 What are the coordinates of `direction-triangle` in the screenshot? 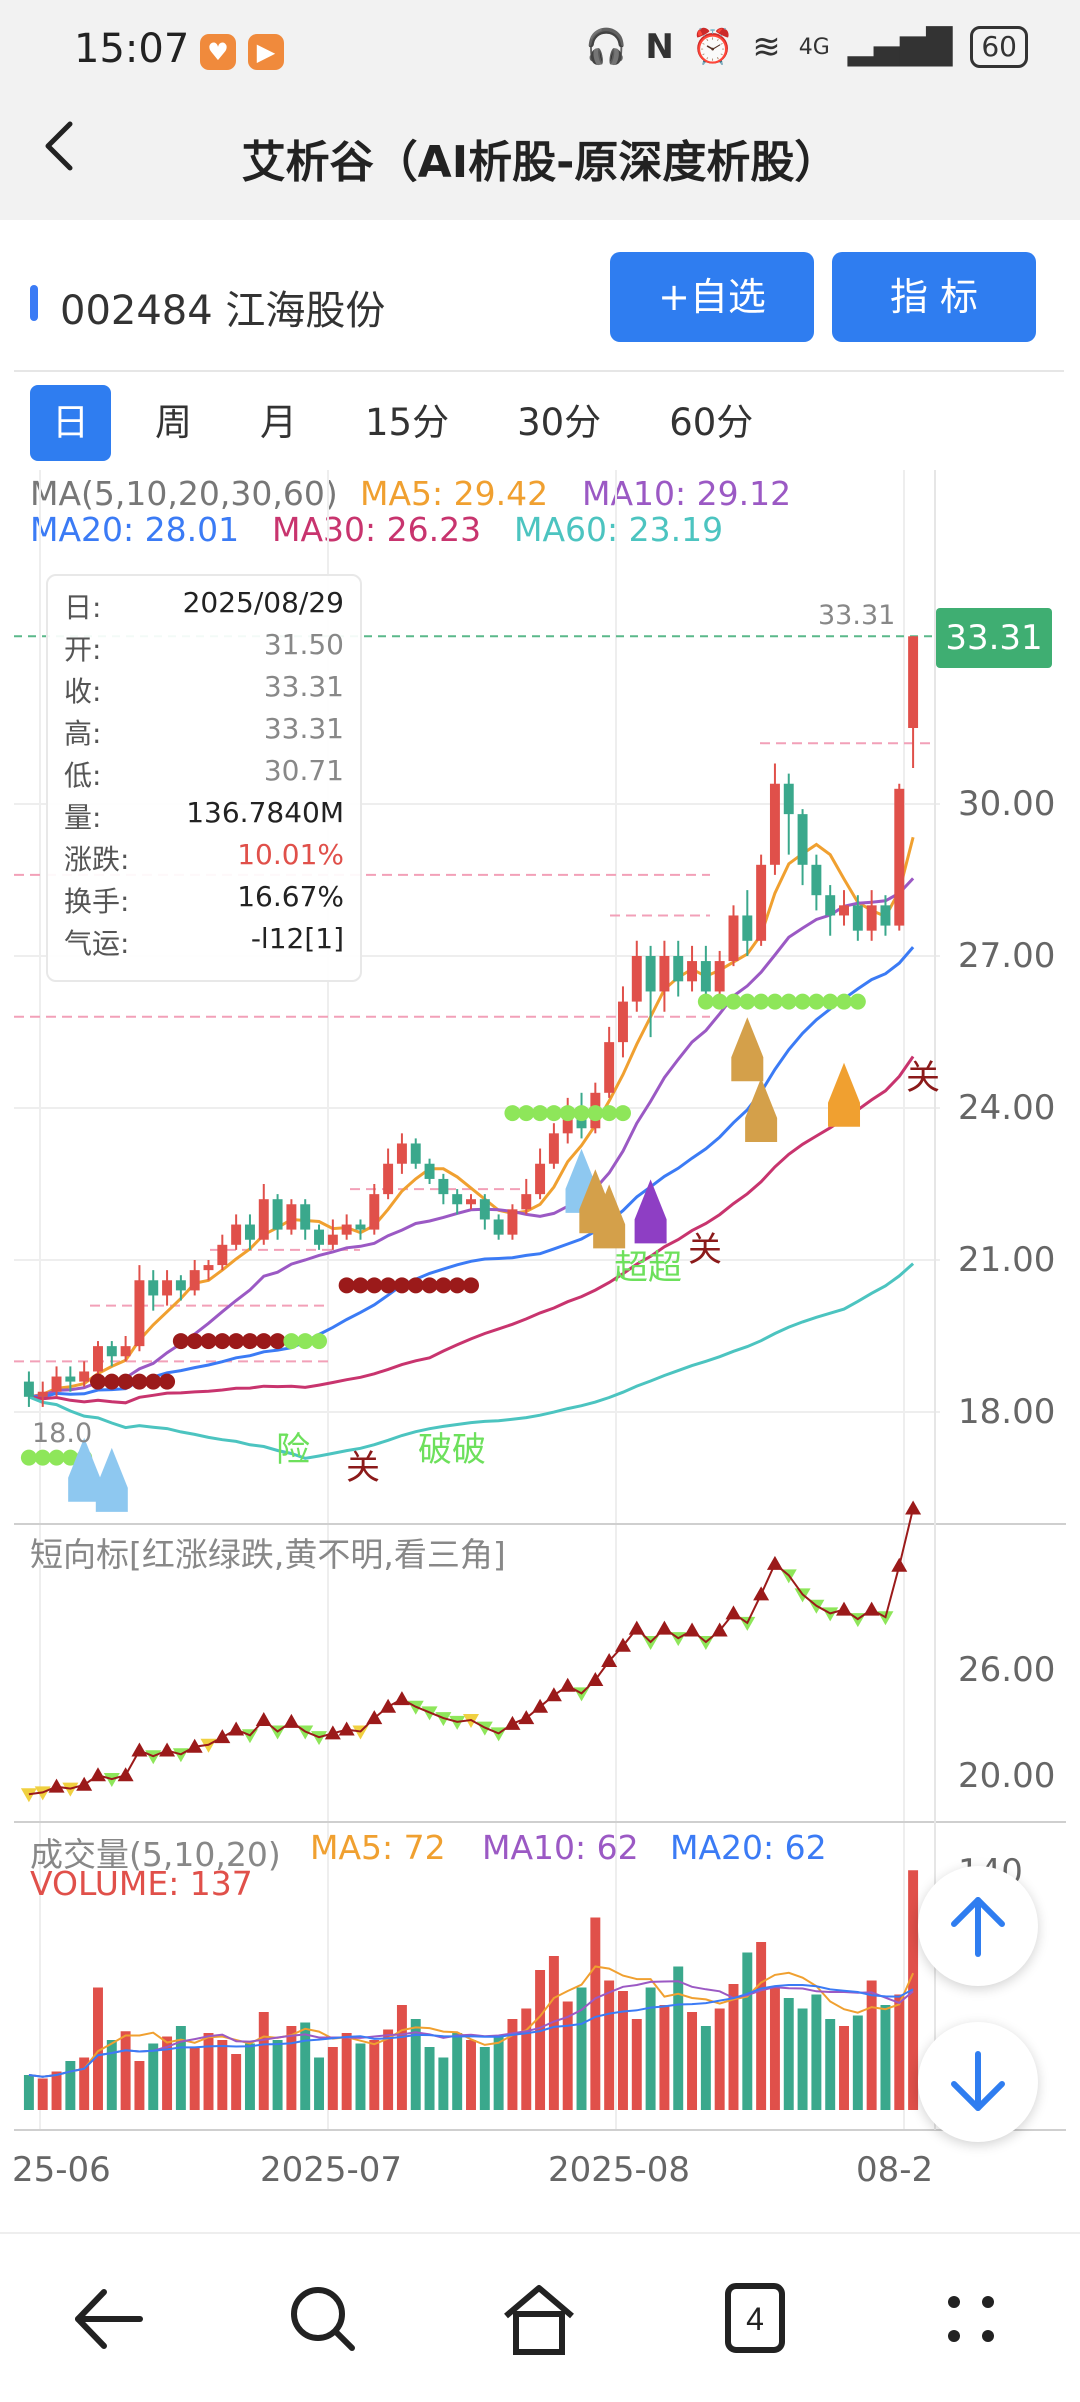 It's located at (457, 1722).